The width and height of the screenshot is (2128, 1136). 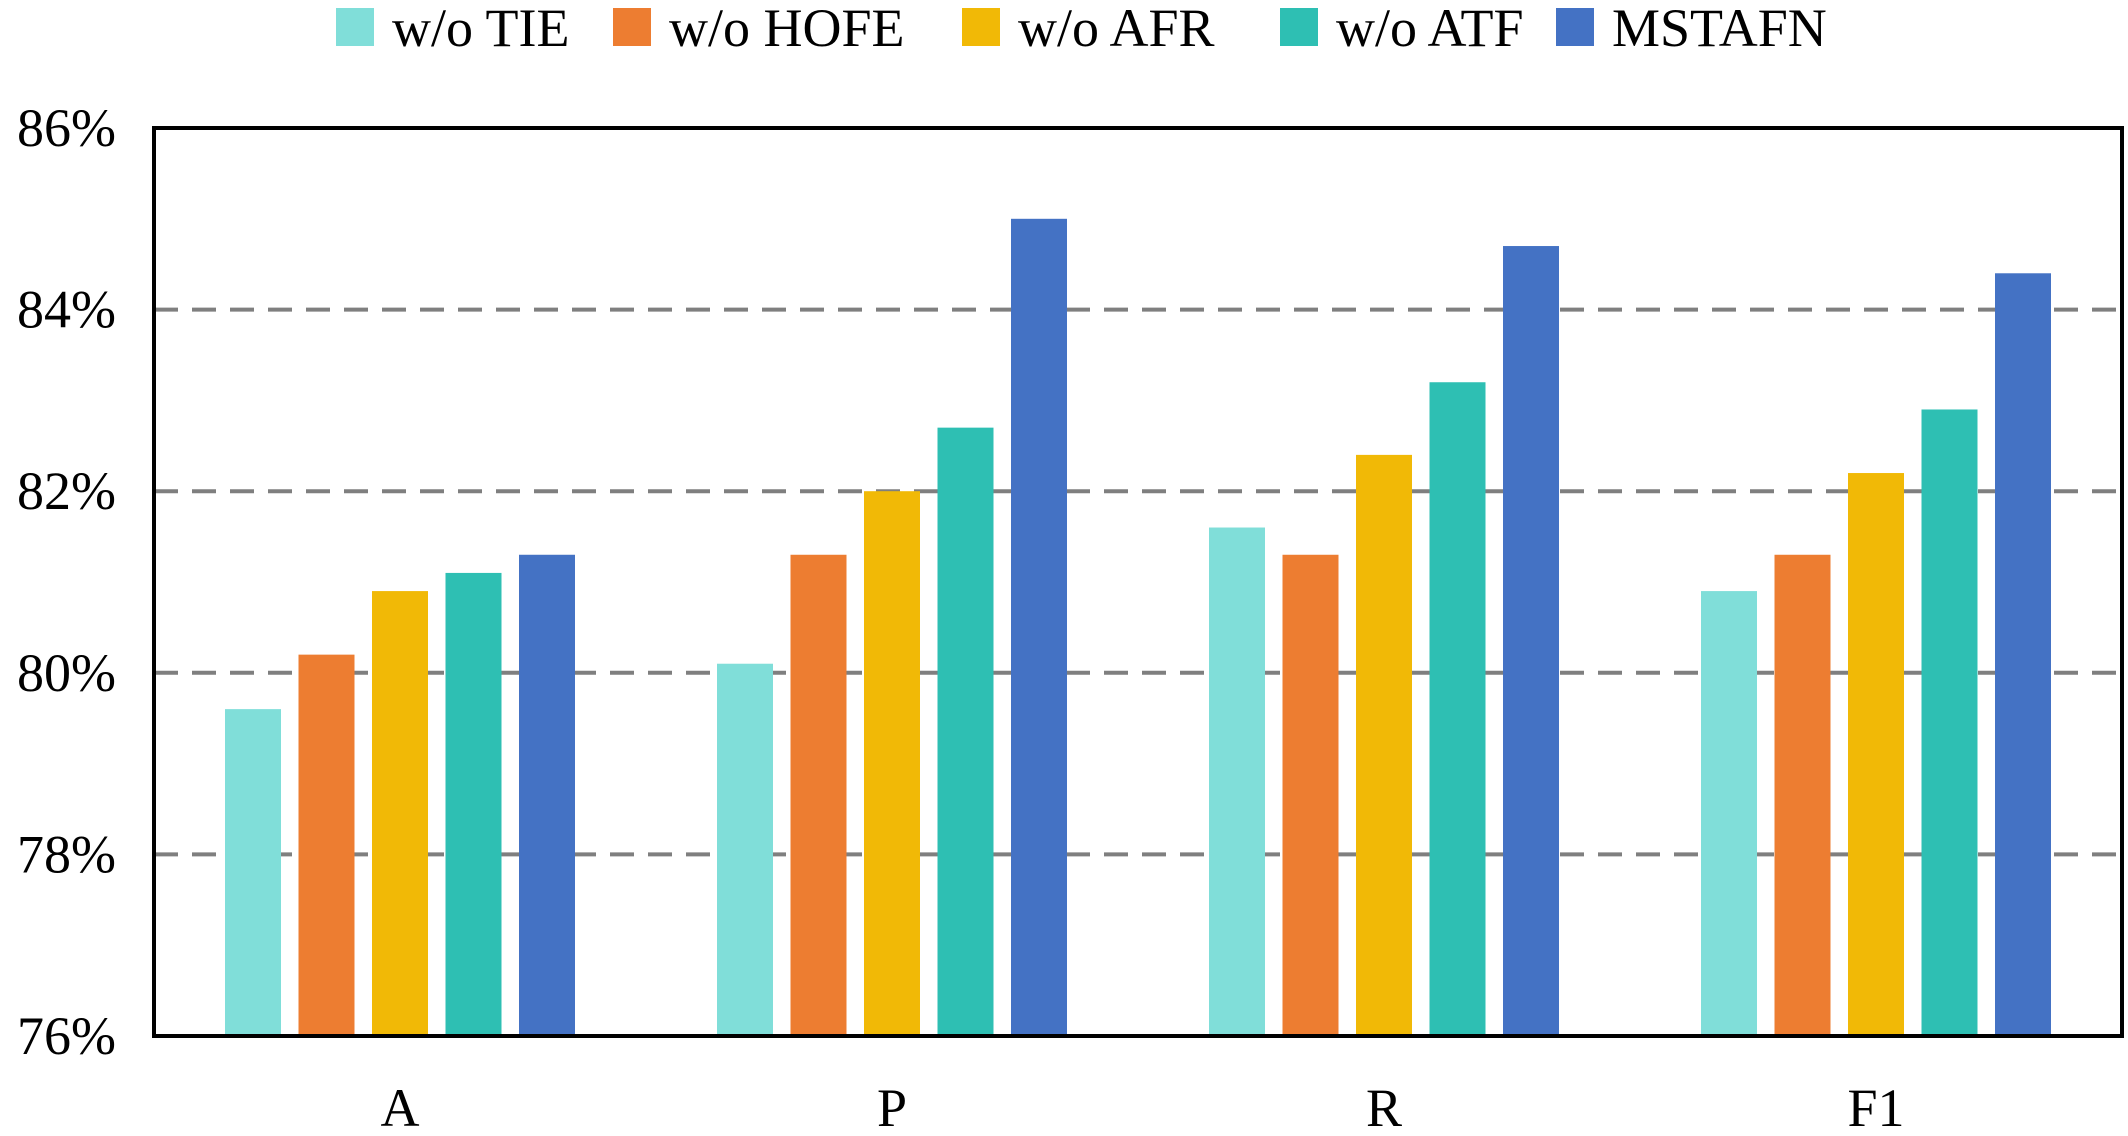 What do you see at coordinates (66, 491) in the screenshot?
I see `y-tick-label-82: 82%` at bounding box center [66, 491].